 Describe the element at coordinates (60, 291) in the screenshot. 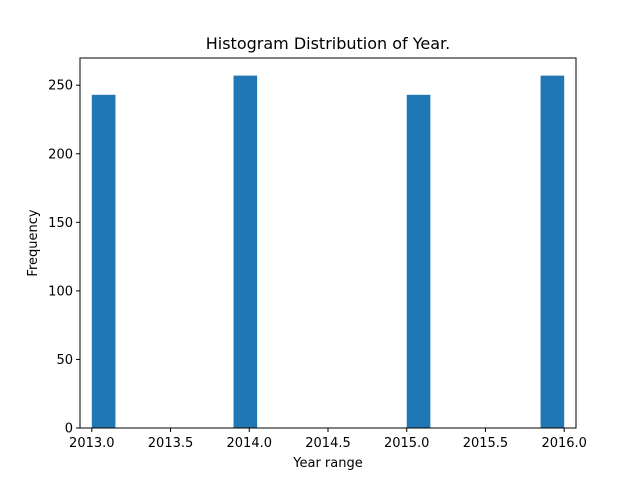

I see `y-tick-label: 100` at that location.